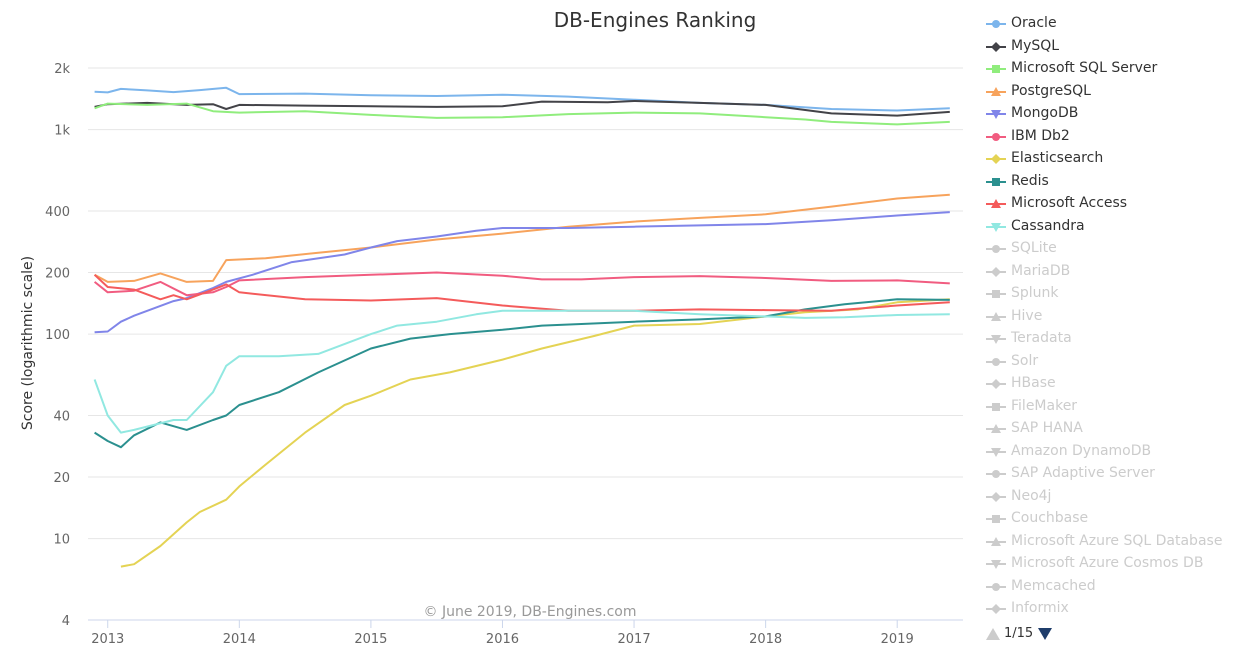  I want to click on legend-item-solr: Solr, so click(1115, 361).